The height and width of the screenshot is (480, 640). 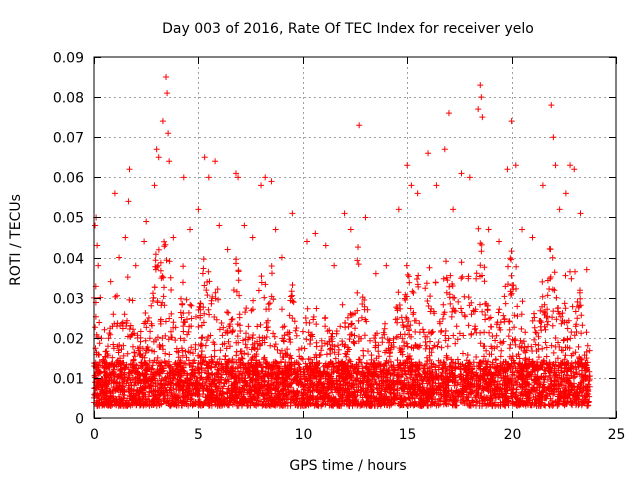 I want to click on y-tick-label: 0.04, so click(x=68, y=260).